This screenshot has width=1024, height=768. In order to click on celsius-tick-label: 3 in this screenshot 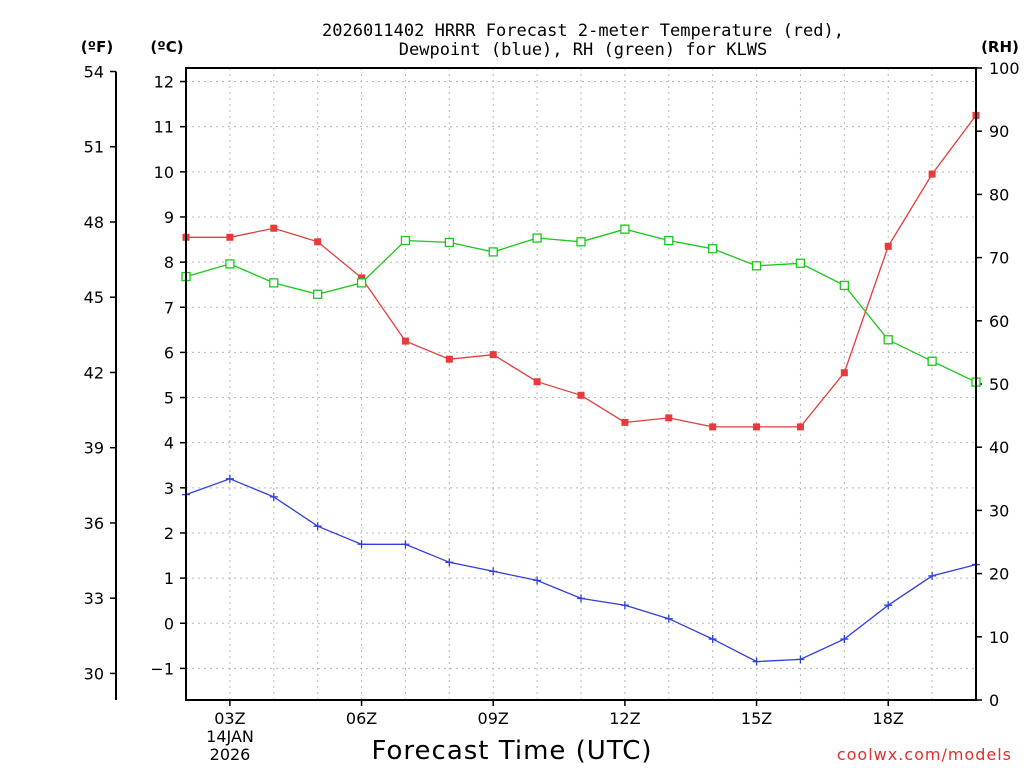, I will do `click(169, 488)`.